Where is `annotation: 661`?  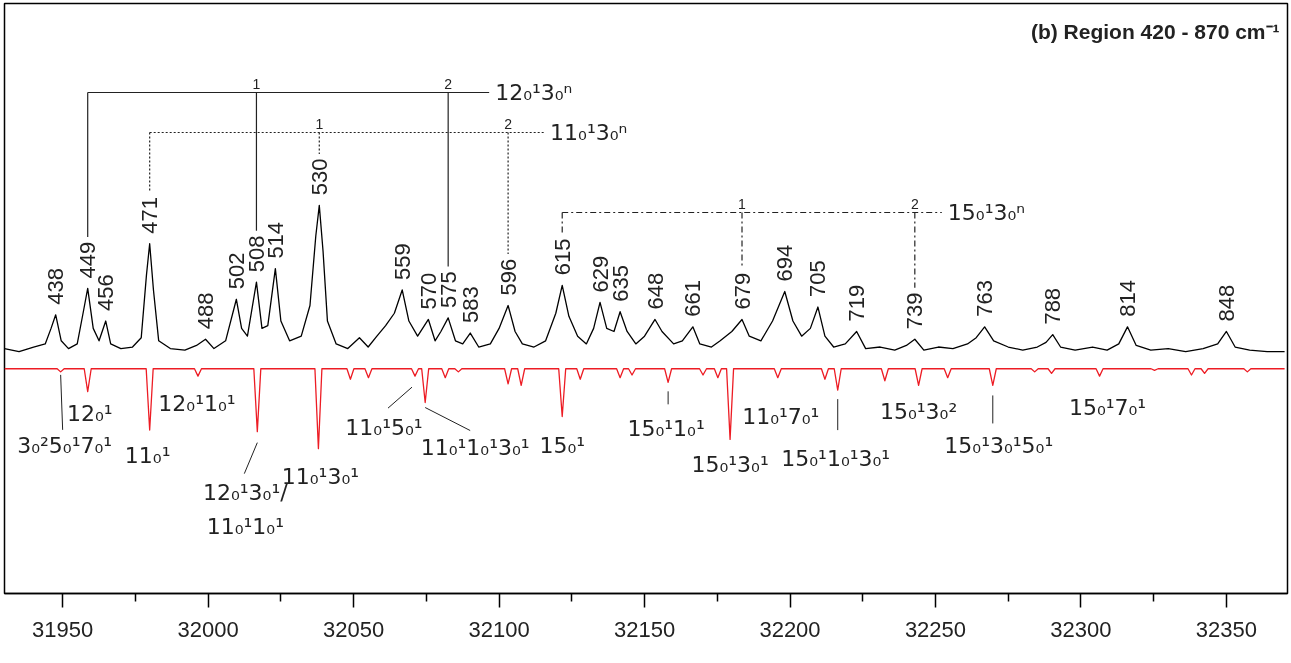
annotation: 661 is located at coordinates (693, 298).